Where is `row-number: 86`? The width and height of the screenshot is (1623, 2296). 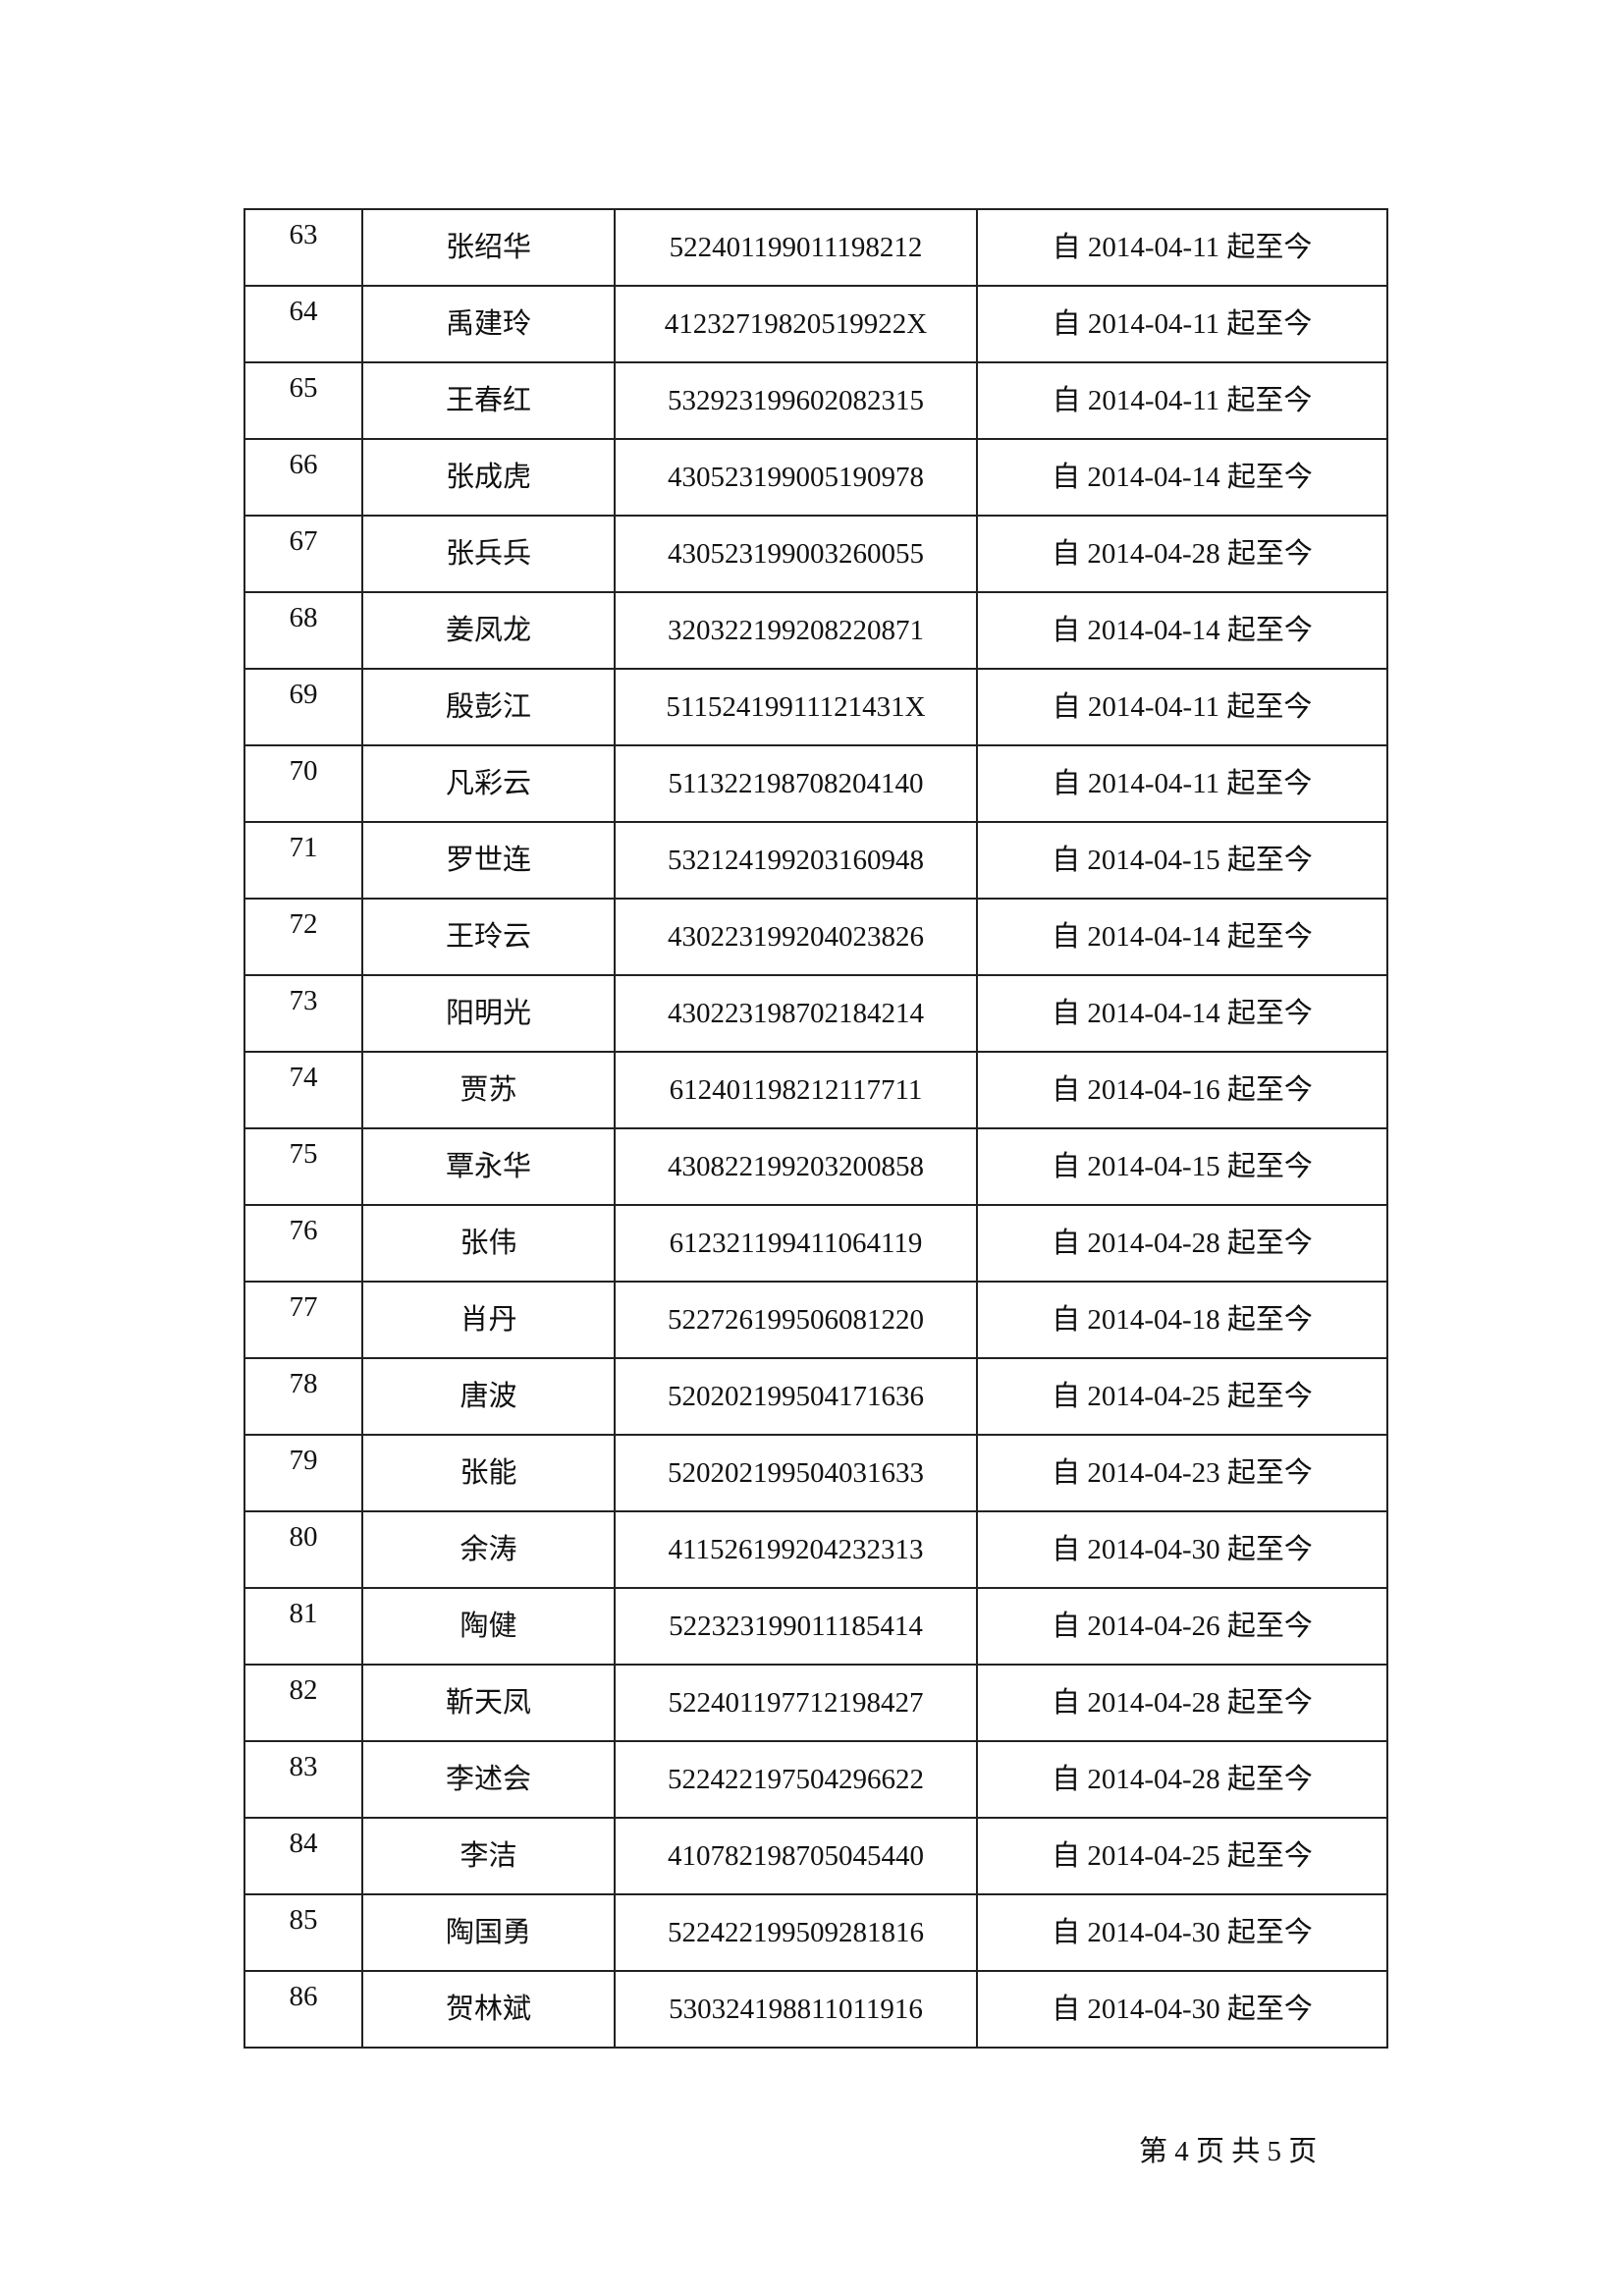
row-number: 86 is located at coordinates (303, 2009).